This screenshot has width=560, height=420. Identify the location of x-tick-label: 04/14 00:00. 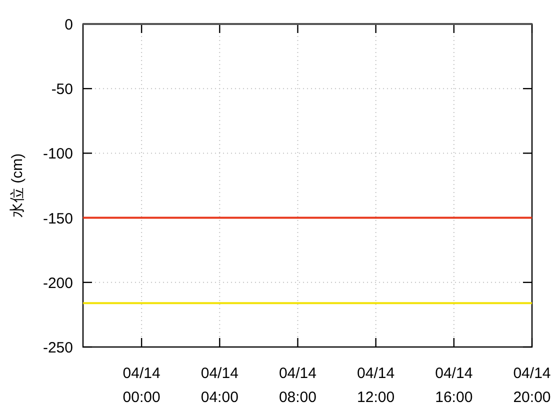
(141, 385).